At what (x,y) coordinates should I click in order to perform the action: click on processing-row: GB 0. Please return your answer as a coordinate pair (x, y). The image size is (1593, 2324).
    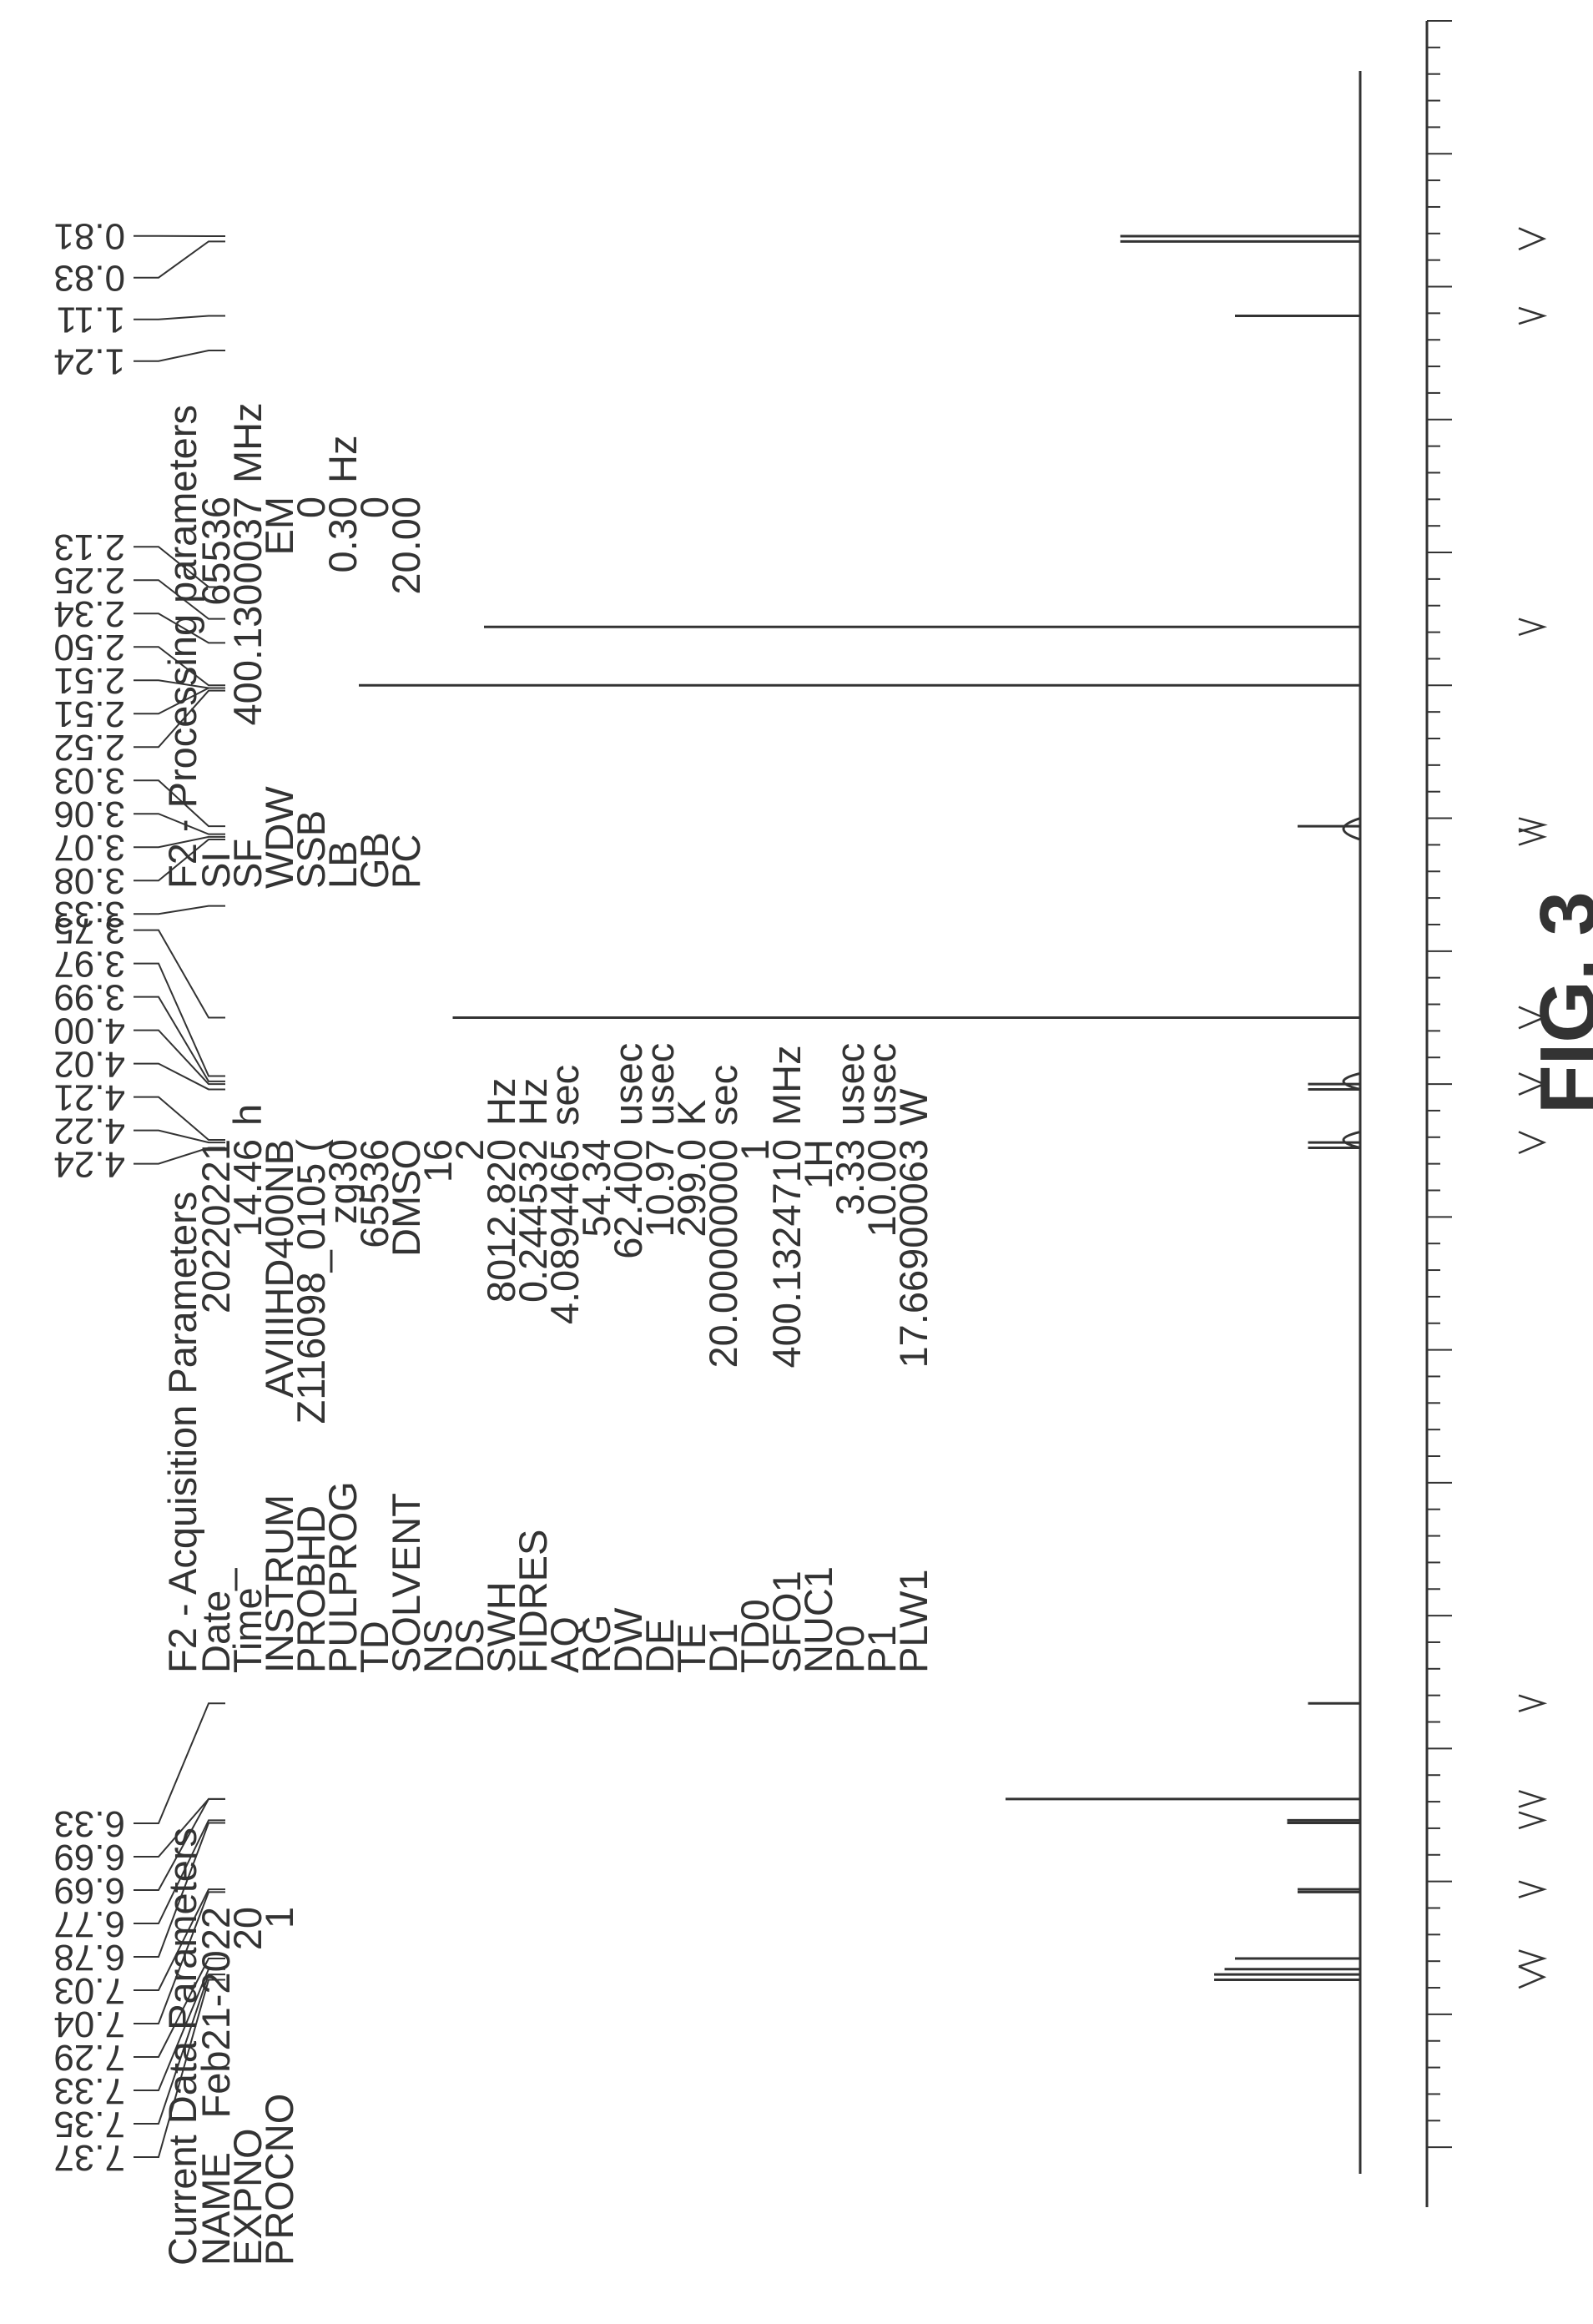
    Looking at the image, I should click on (374, 630).